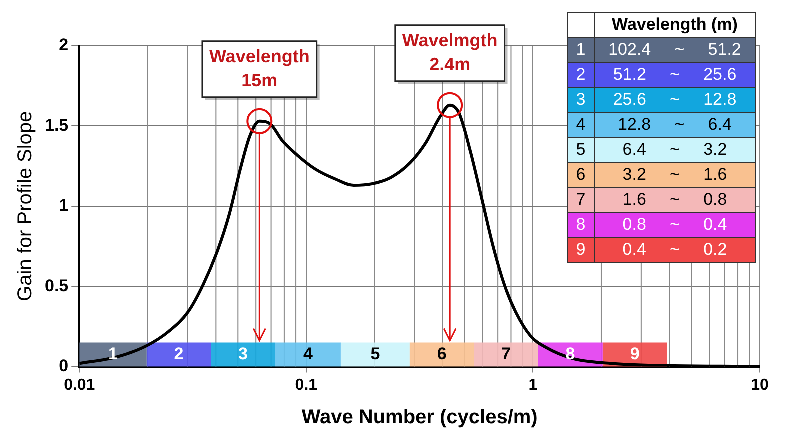  What do you see at coordinates (179, 354) in the screenshot?
I see `band-label: 2` at bounding box center [179, 354].